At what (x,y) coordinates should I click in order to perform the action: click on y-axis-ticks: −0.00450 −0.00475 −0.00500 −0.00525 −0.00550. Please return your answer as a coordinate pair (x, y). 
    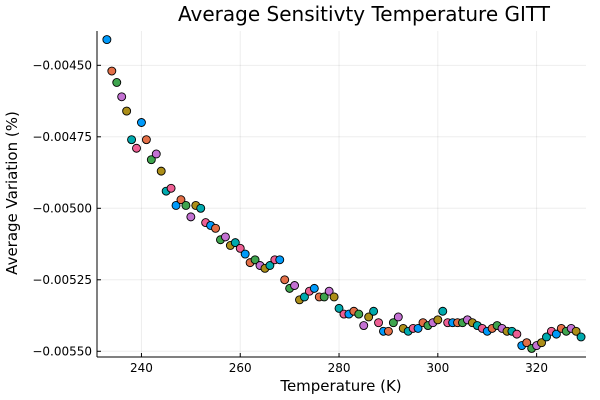
    Looking at the image, I should click on (66, 208).